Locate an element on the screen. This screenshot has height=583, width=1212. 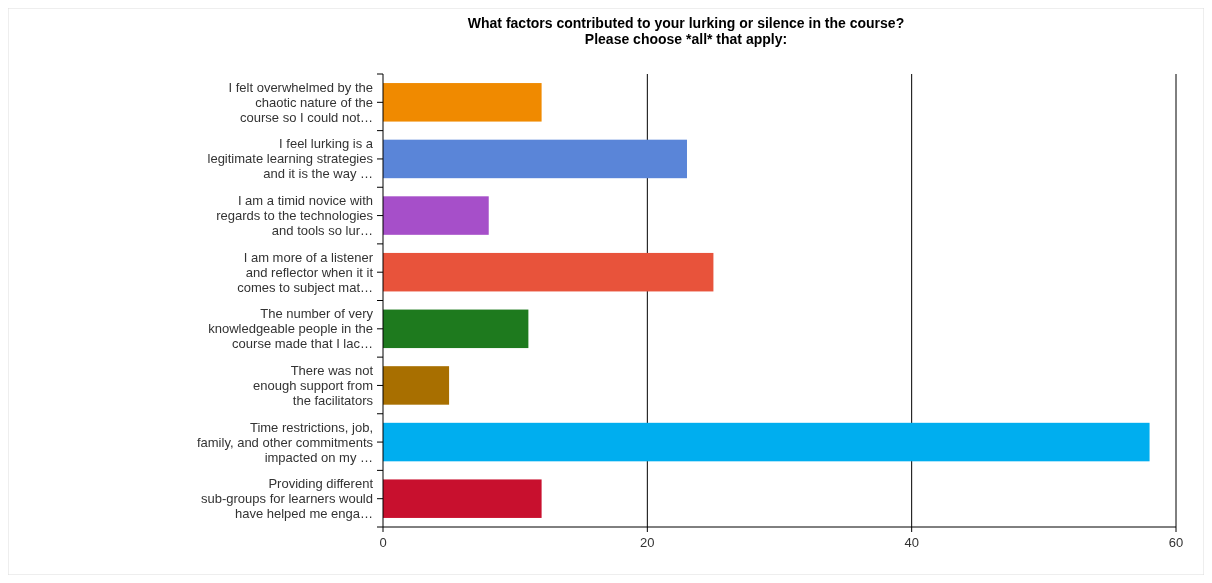
x-tick-label: 0 is located at coordinates (383, 542).